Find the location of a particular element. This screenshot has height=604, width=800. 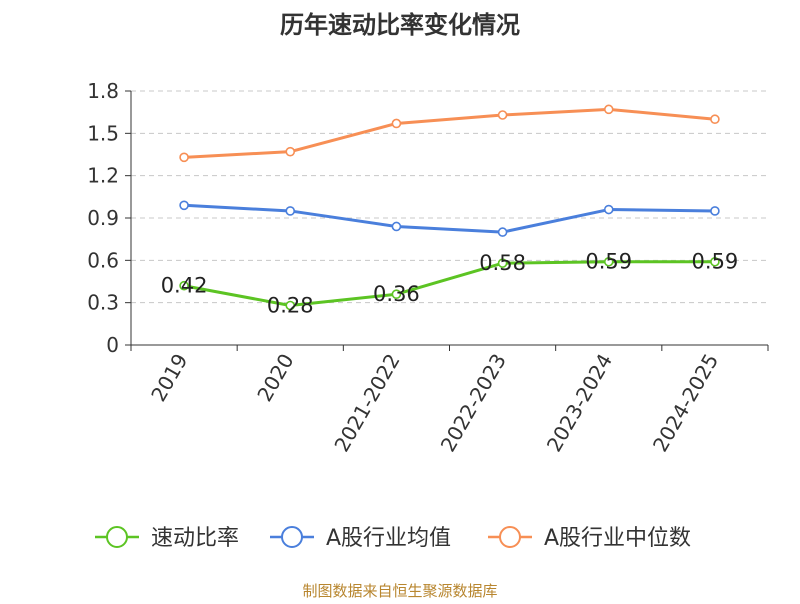

legend: 速动比率 A股行业均值 A股行业中位数 is located at coordinates (393, 538).